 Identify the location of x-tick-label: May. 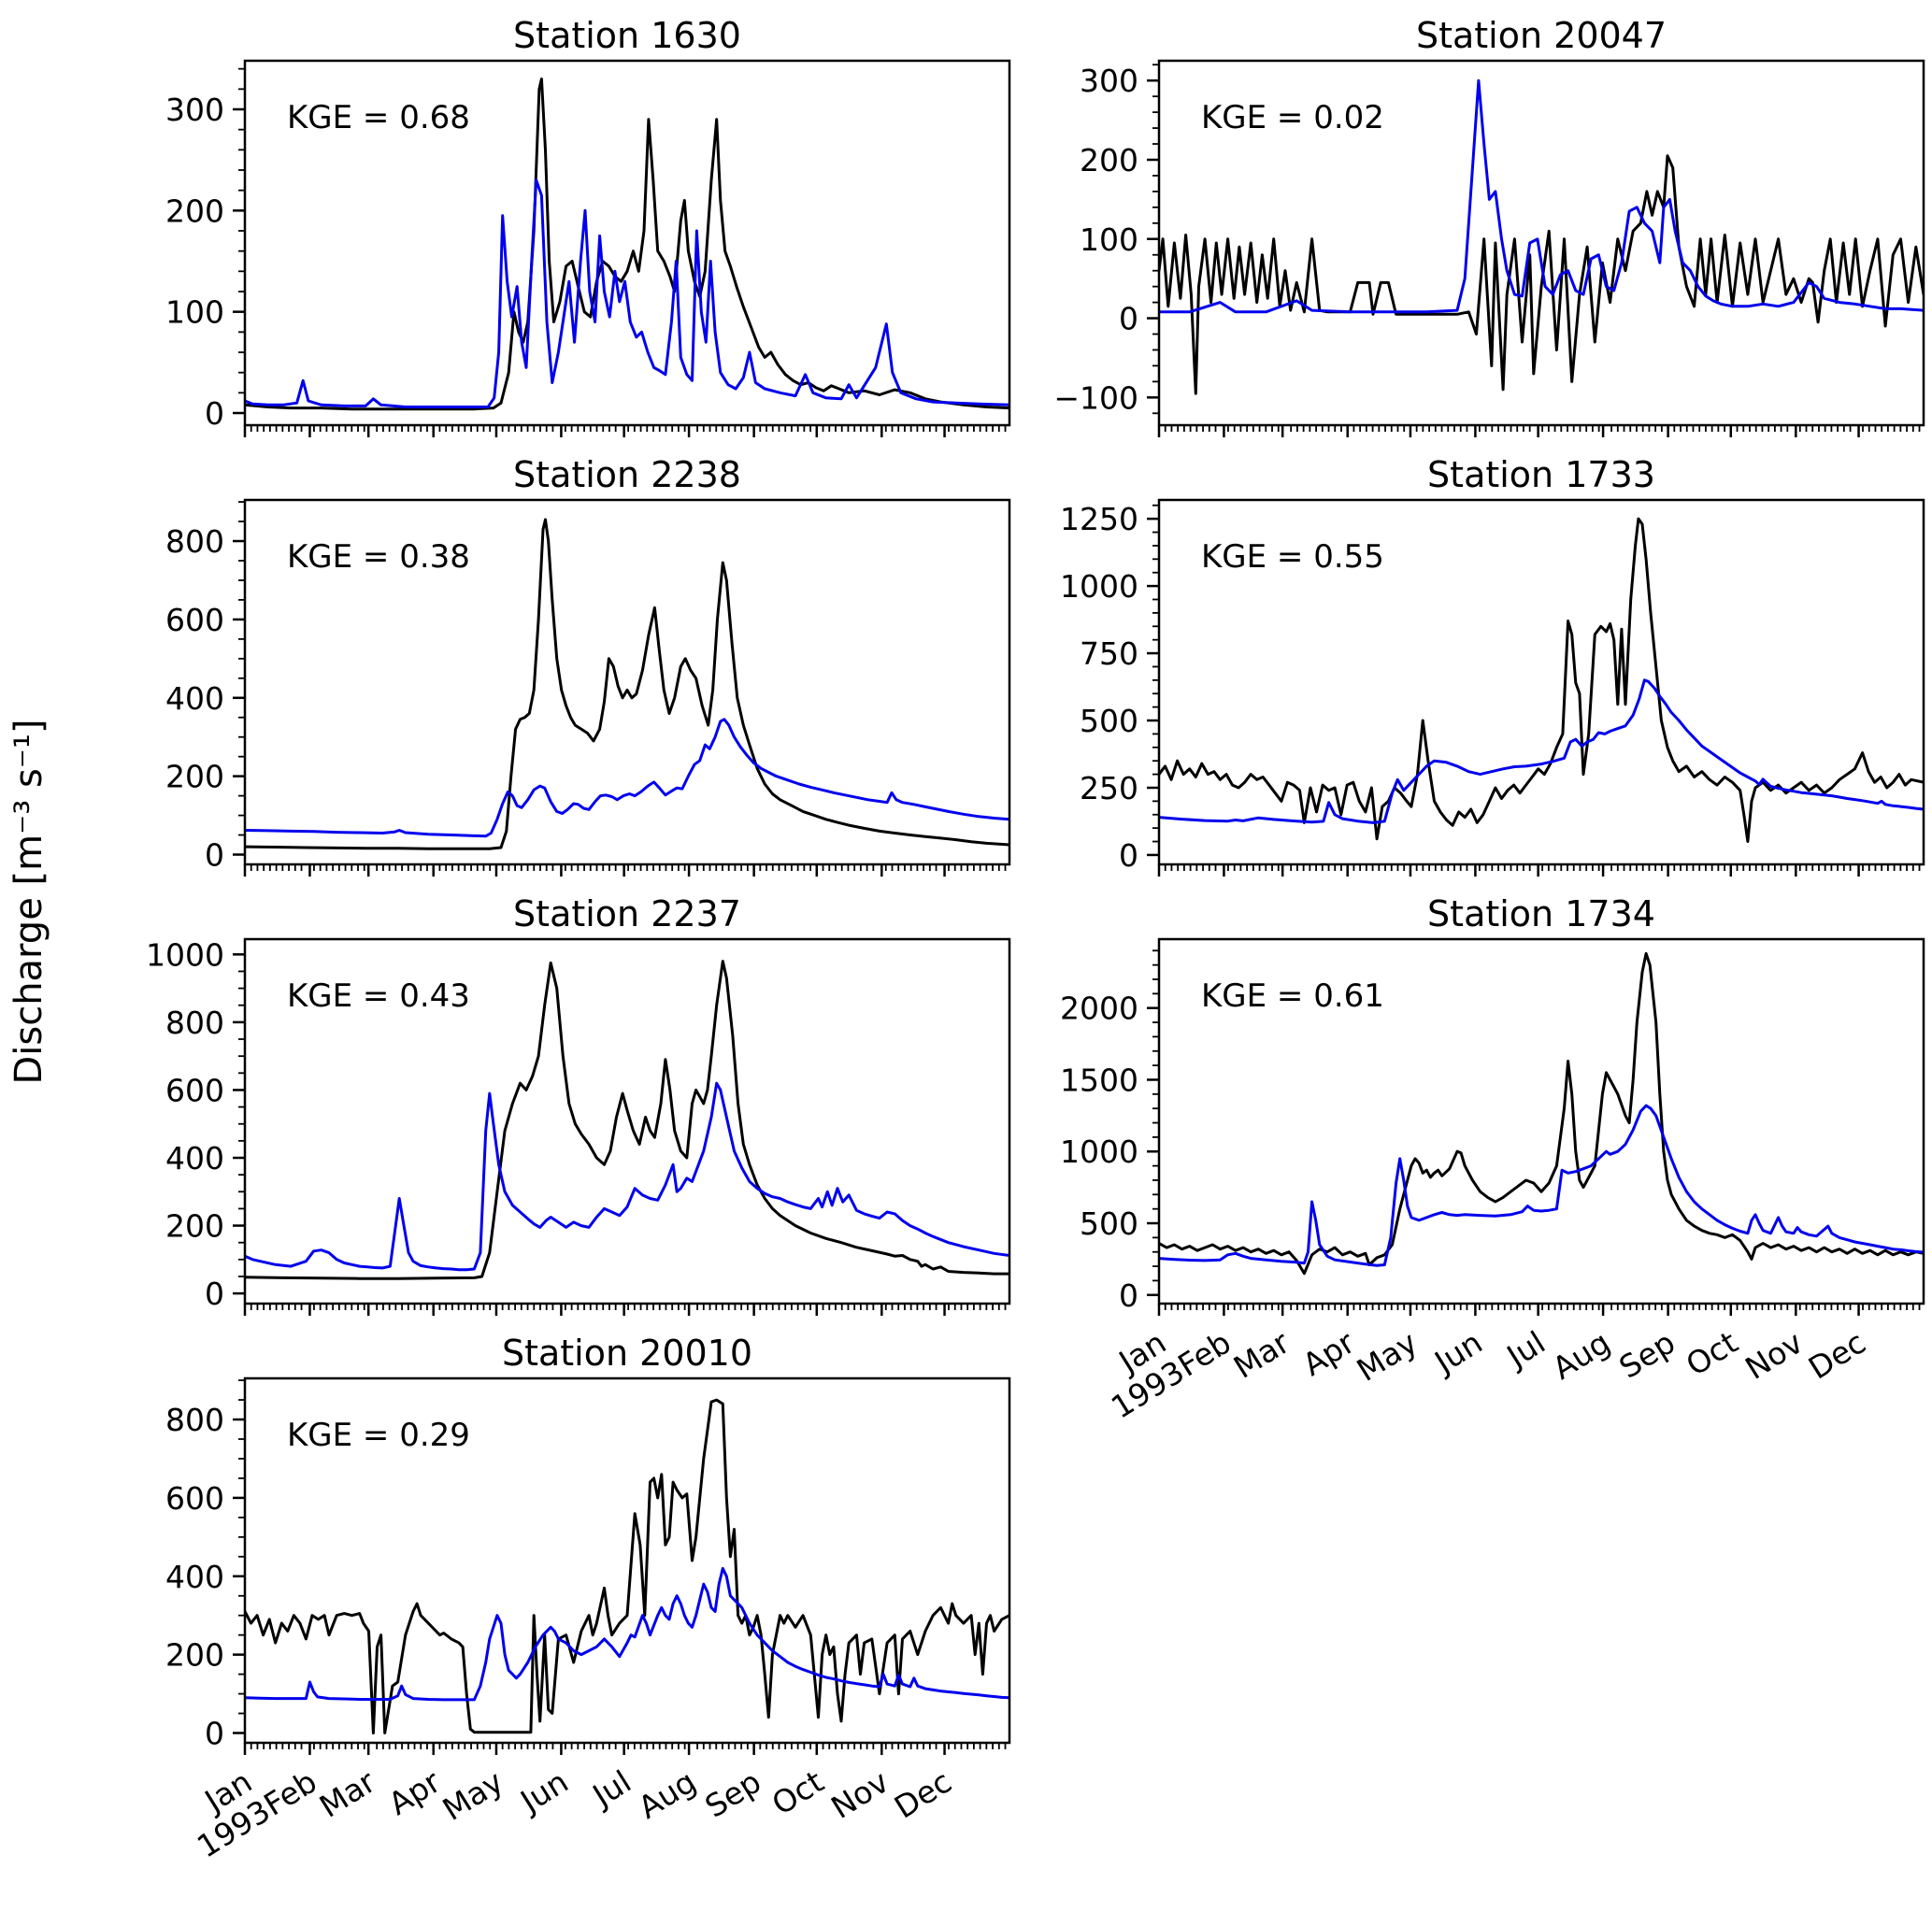
(473, 1795).